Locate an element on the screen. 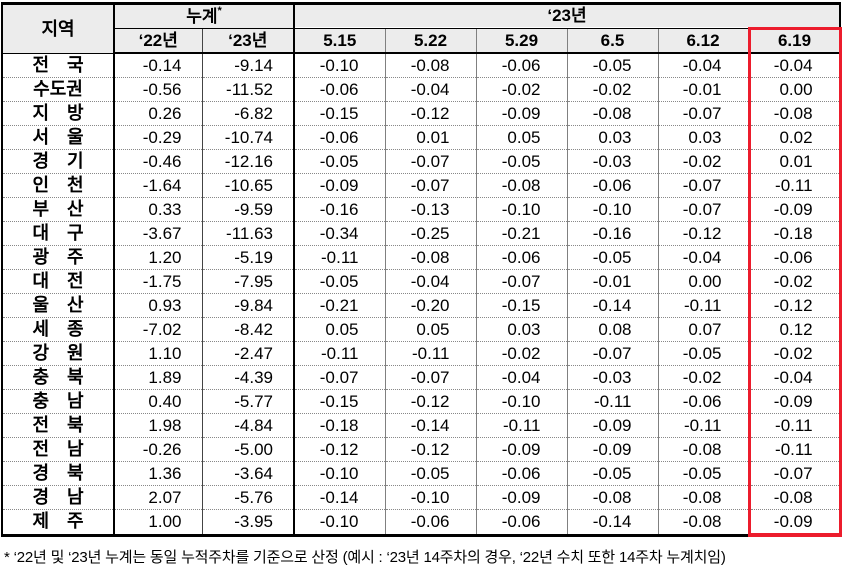 Image resolution: width=843 pixels, height=571 pixels. region-cell: 경 기 is located at coordinates (58, 161).